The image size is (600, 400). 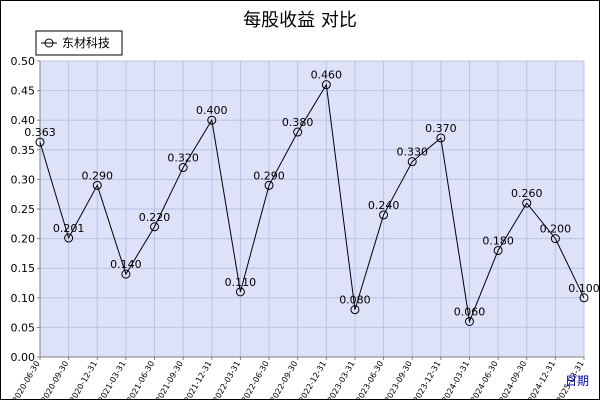 I want to click on y-tick-label: 0.50, so click(x=23, y=61).